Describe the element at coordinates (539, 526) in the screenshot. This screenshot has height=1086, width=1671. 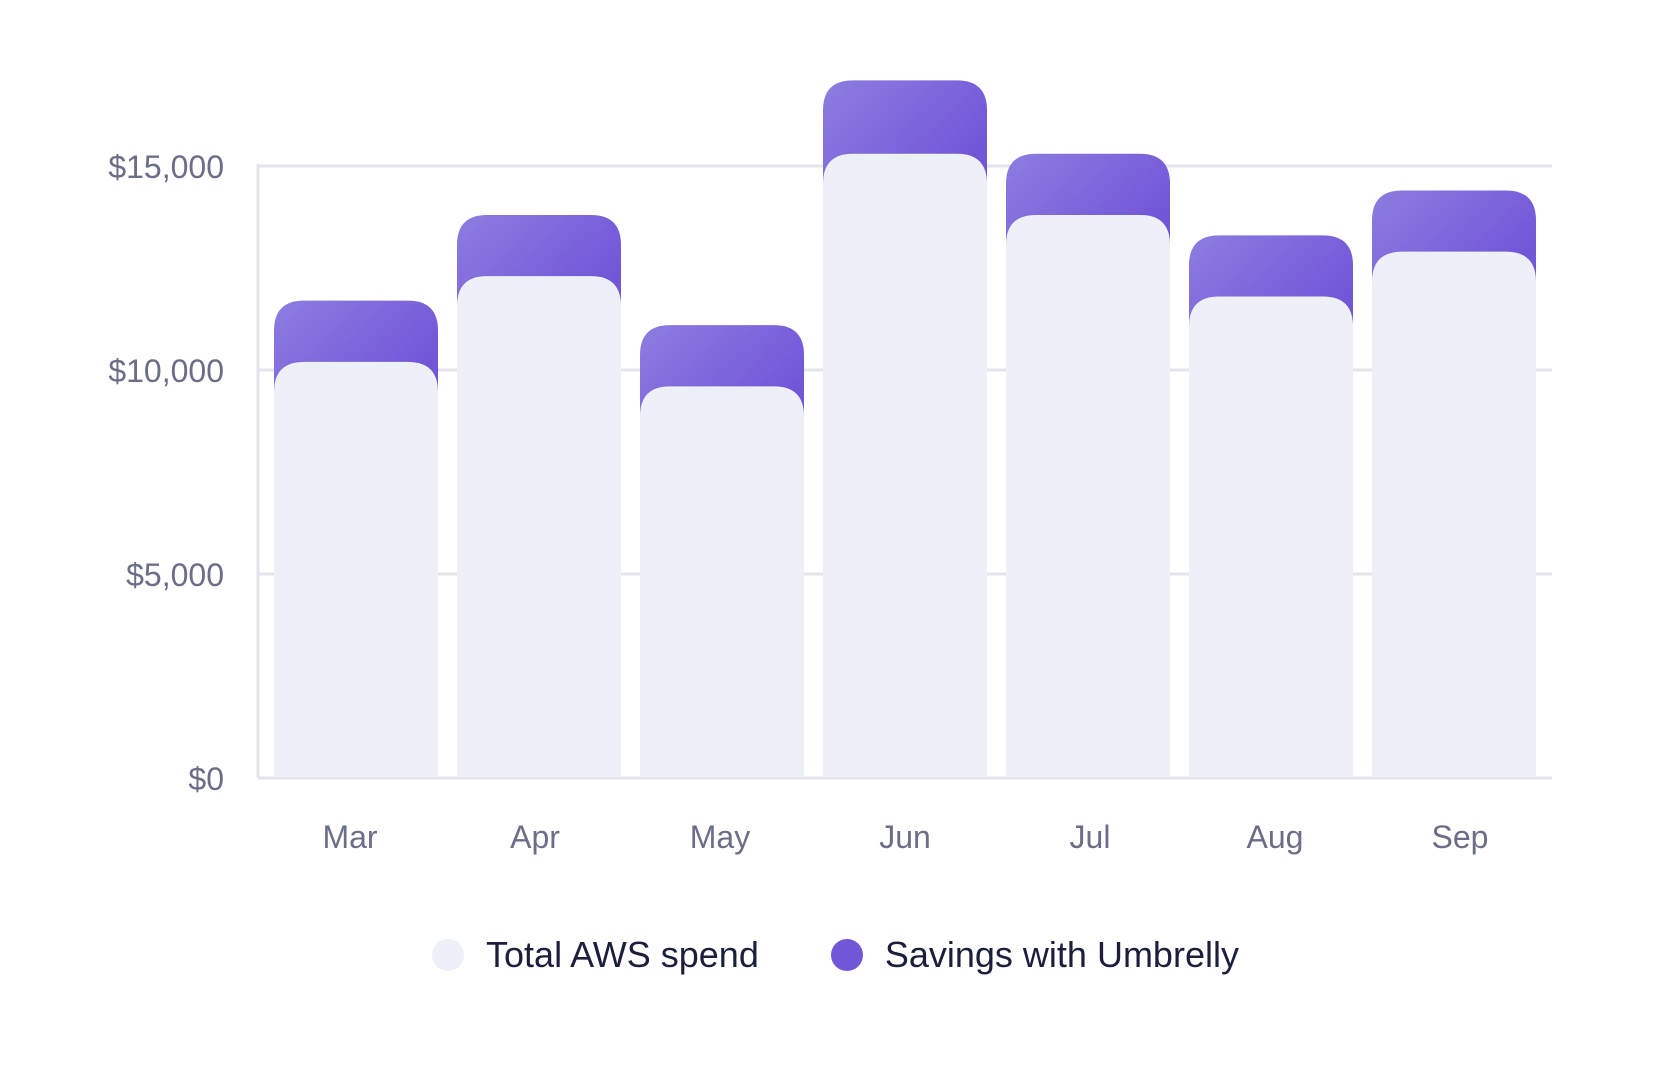
I see `bar-total-apr` at that location.